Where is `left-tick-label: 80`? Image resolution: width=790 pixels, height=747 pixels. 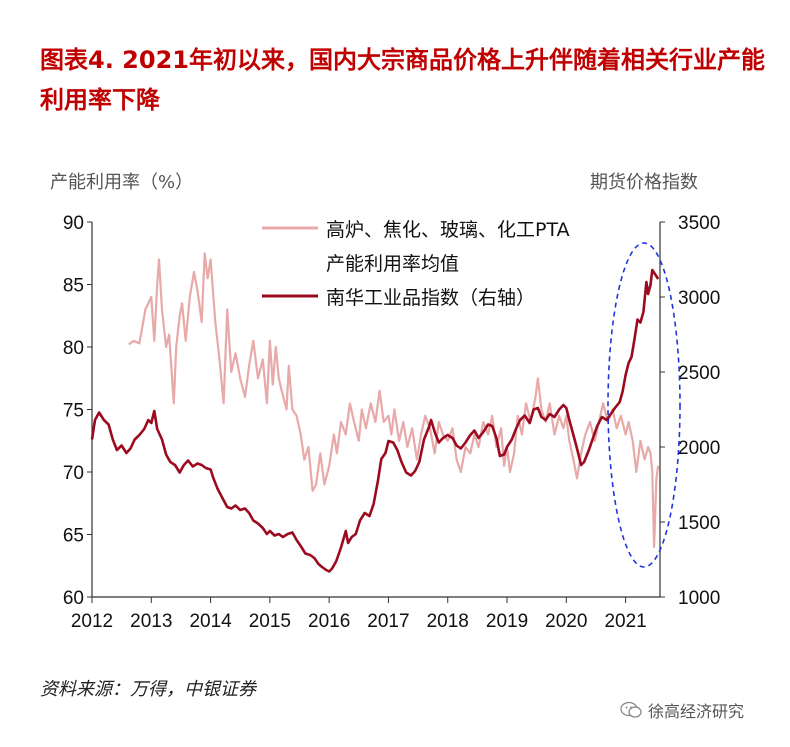 left-tick-label: 80 is located at coordinates (73, 348).